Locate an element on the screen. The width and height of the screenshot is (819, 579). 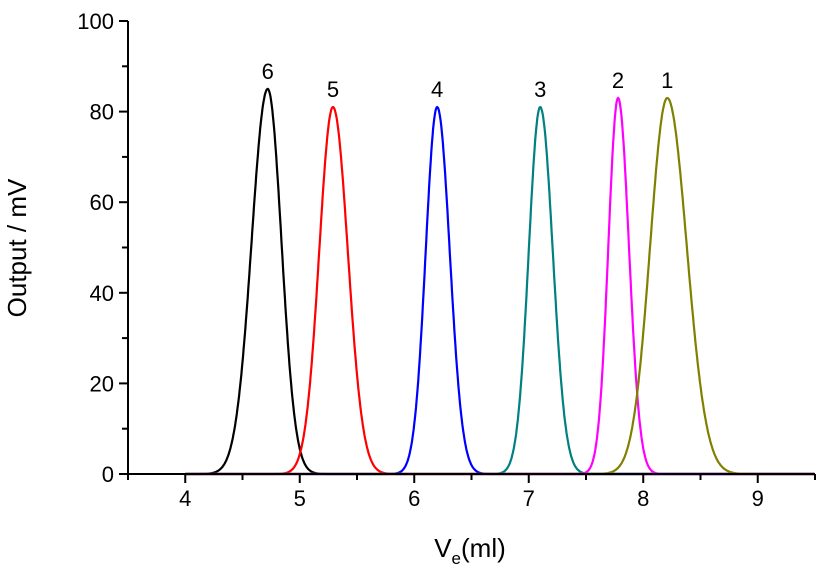
y-tick-label: 100 is located at coordinates (95, 21).